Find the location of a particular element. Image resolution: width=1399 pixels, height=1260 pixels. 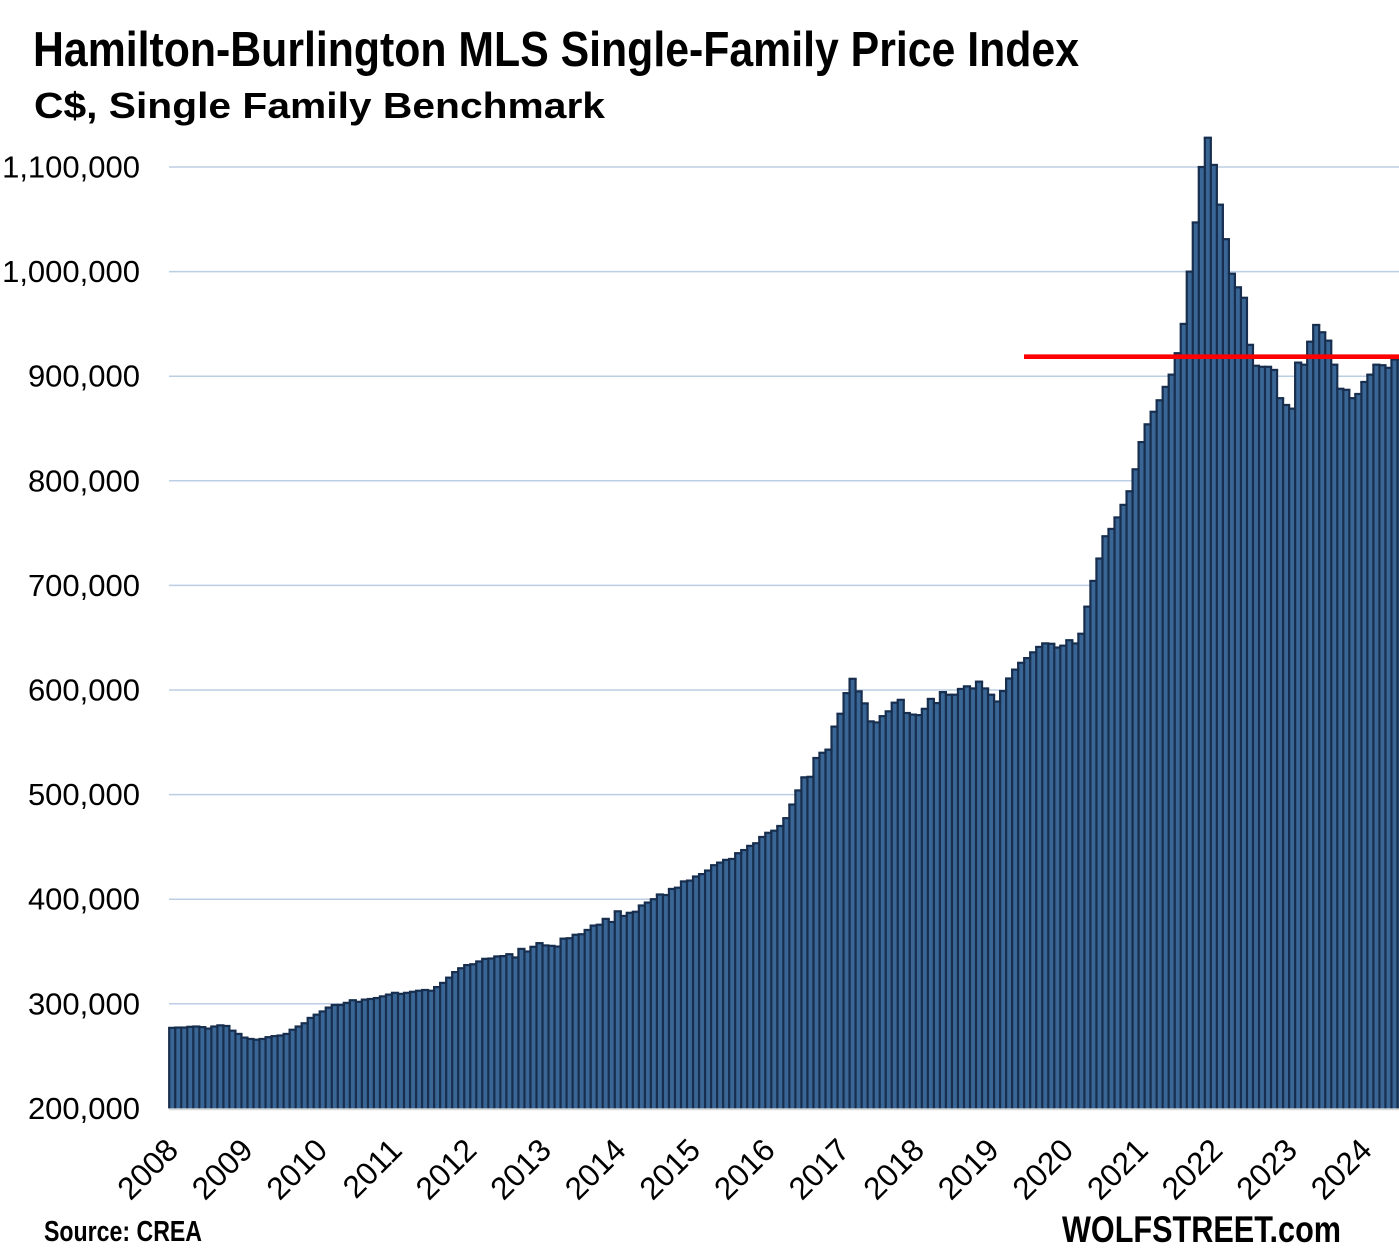

svg-text: 2017 is located at coordinates (818, 1168).